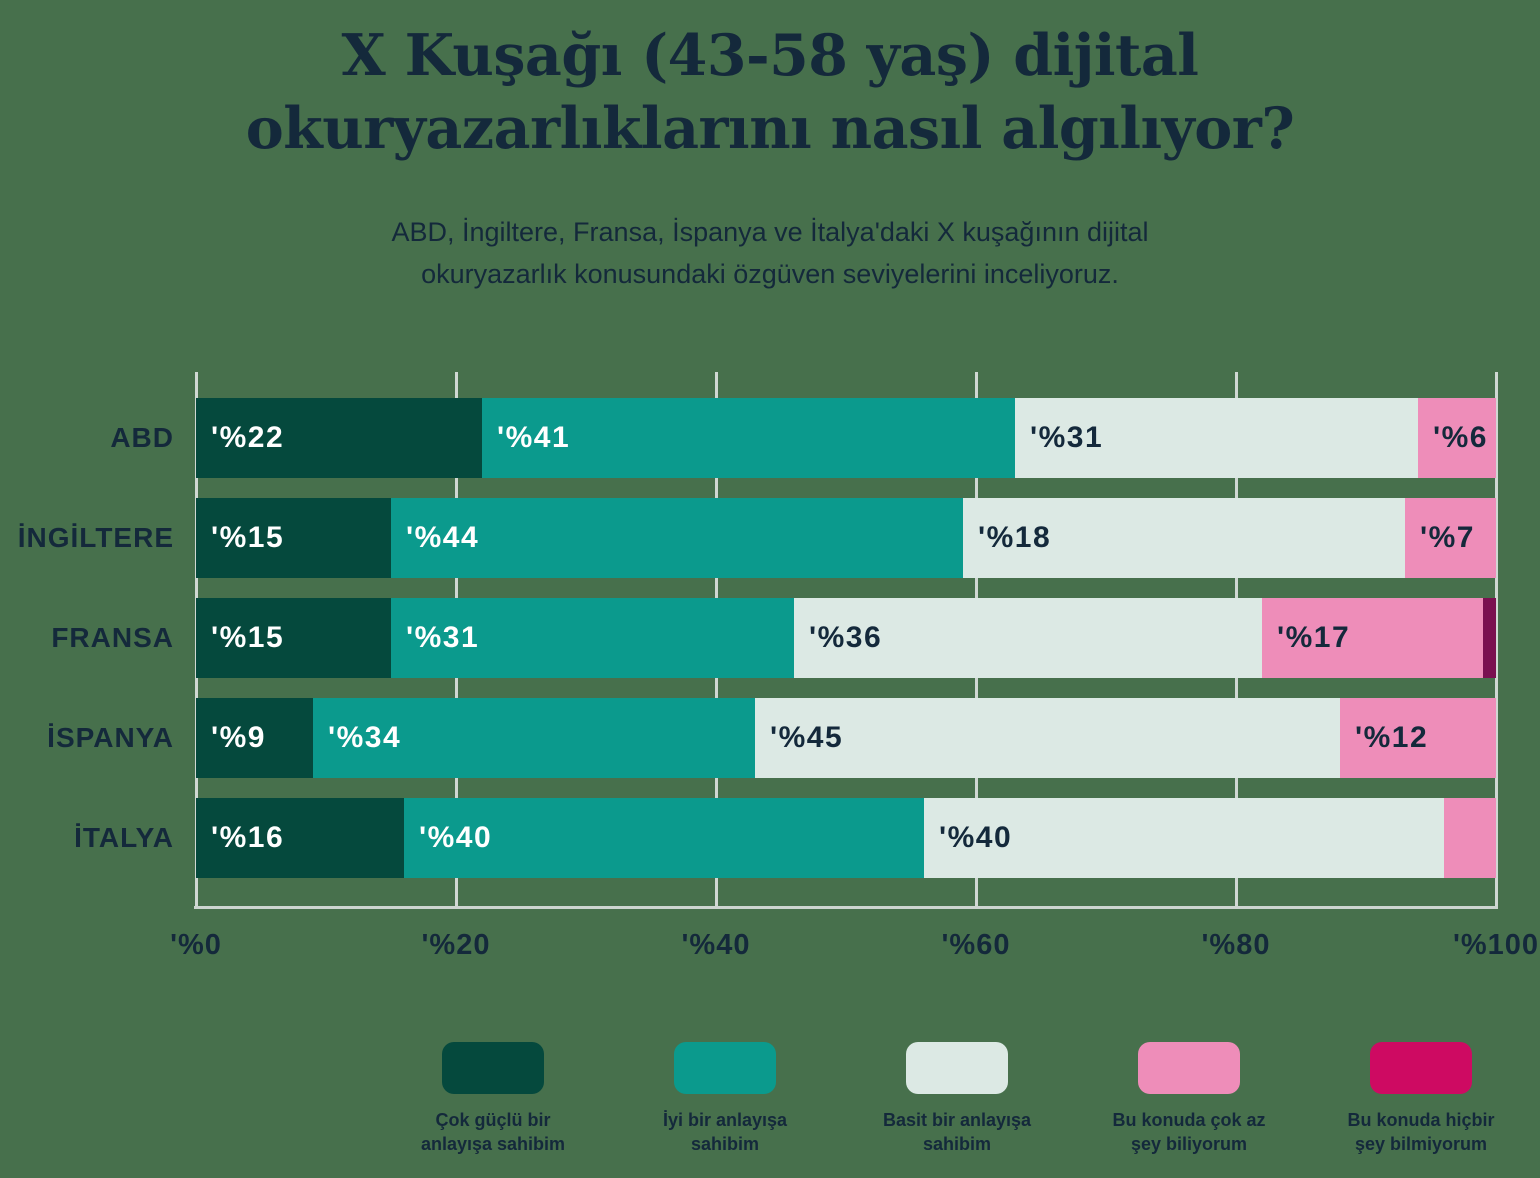 This screenshot has height=1178, width=1540. I want to click on x-axis-baseline, so click(846, 907).